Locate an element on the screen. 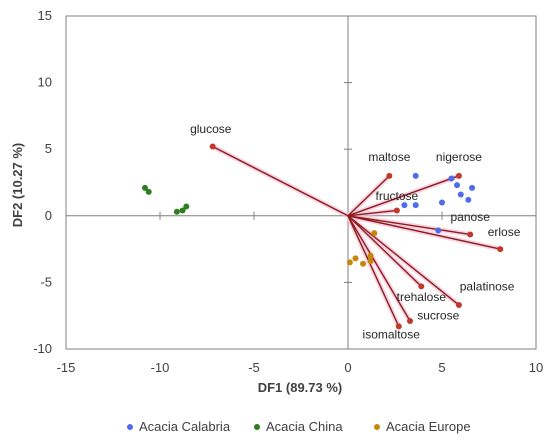 The height and width of the screenshot is (447, 550). vector-tip-fructose is located at coordinates (396, 210).